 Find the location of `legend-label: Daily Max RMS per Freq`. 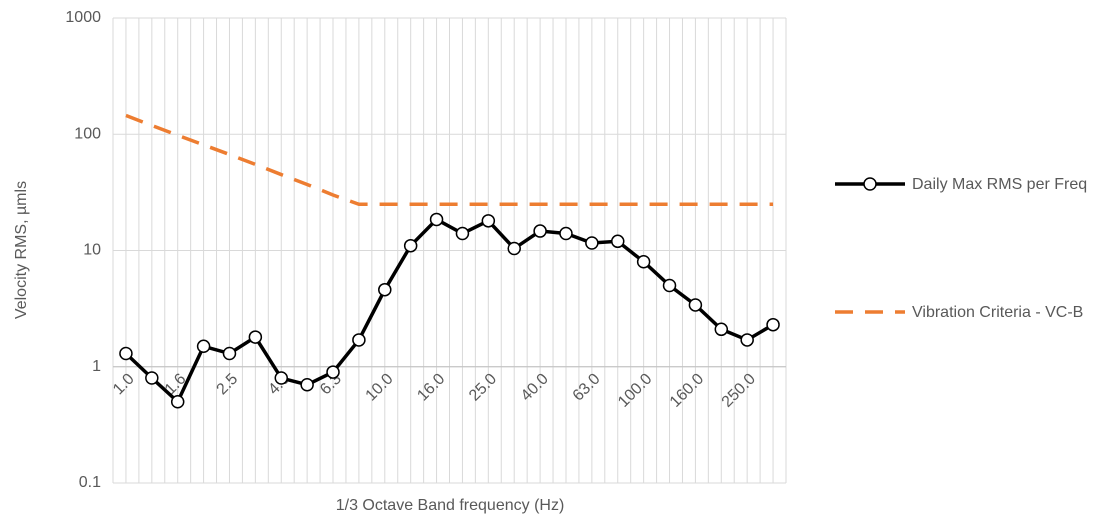

legend-label: Daily Max RMS per Freq is located at coordinates (1000, 184).